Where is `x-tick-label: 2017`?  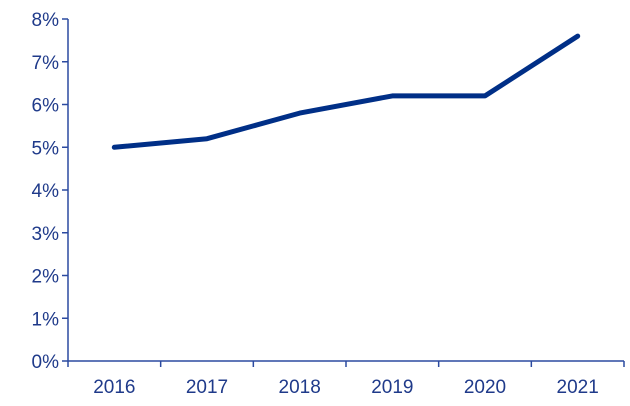 x-tick-label: 2017 is located at coordinates (207, 387).